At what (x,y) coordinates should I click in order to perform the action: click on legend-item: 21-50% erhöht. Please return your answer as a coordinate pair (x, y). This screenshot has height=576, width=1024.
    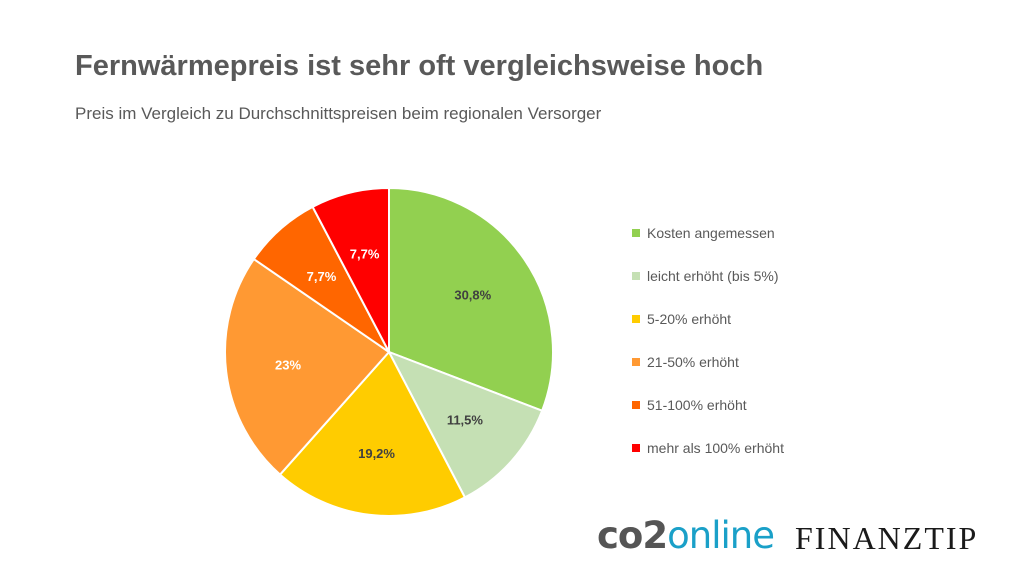
    Looking at the image, I should click on (762, 362).